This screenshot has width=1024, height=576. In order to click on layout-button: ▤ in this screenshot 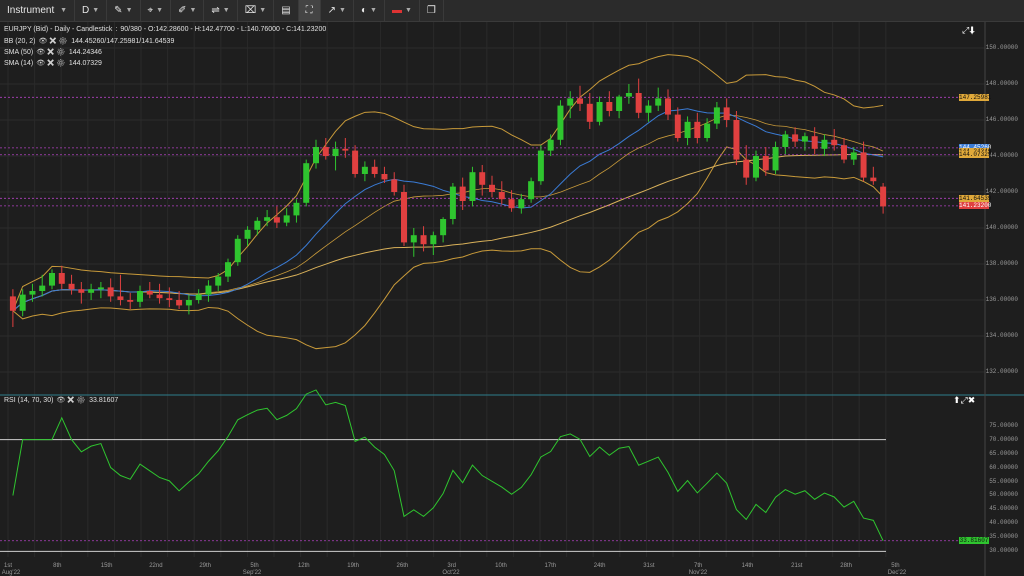, I will do `click(286, 10)`.